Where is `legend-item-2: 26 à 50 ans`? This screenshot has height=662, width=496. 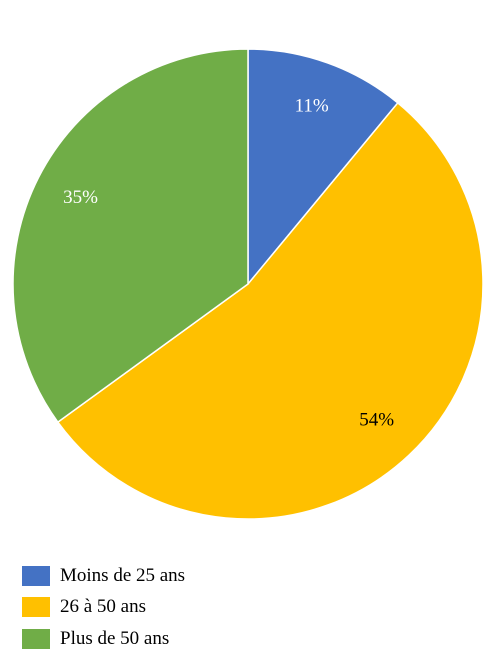
legend-item-2: 26 à 50 ans is located at coordinates (103, 608).